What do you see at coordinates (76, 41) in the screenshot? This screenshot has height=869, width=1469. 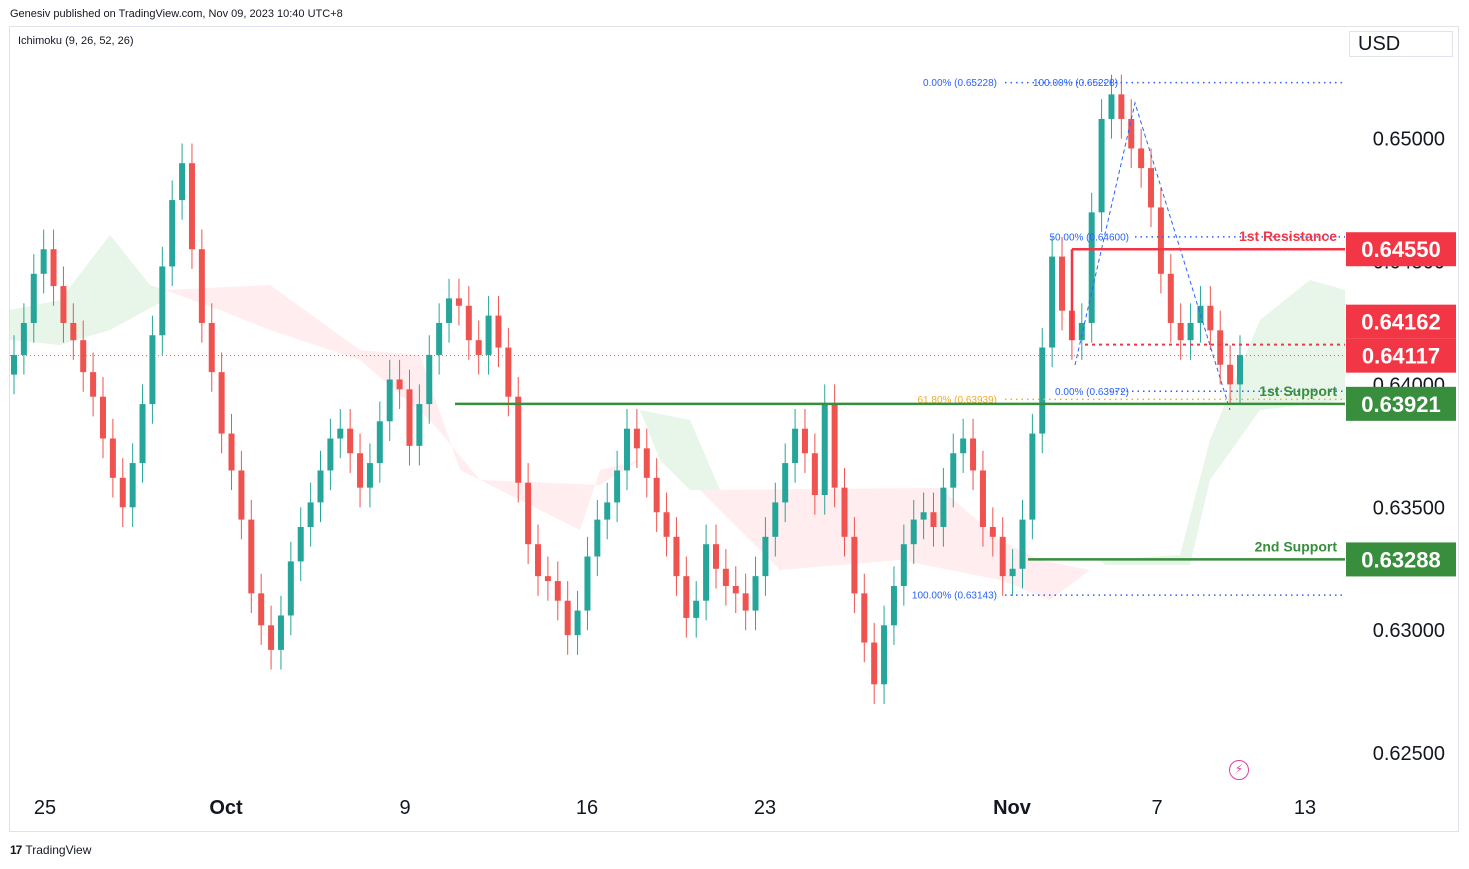 I see `indicator-legend: Ichimoku (9, 26, 52, 26)` at bounding box center [76, 41].